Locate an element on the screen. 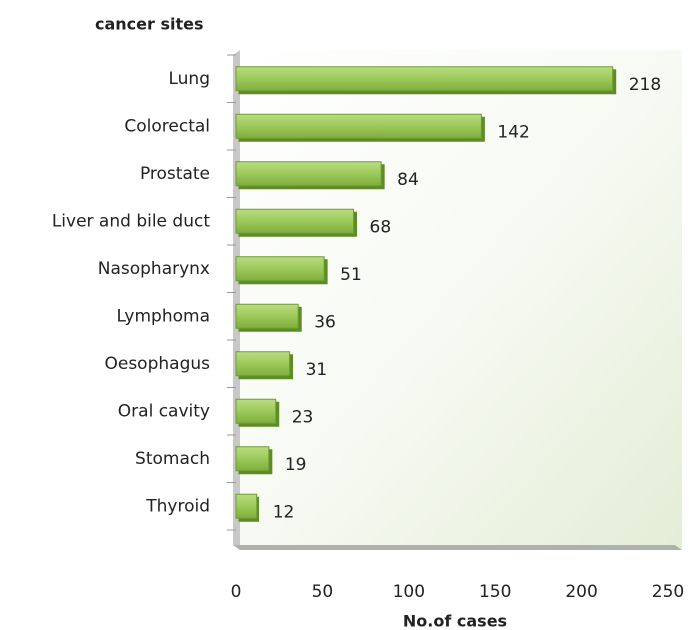 This screenshot has width=697, height=630. y-tick-label: Liver and bile duct is located at coordinates (131, 221).